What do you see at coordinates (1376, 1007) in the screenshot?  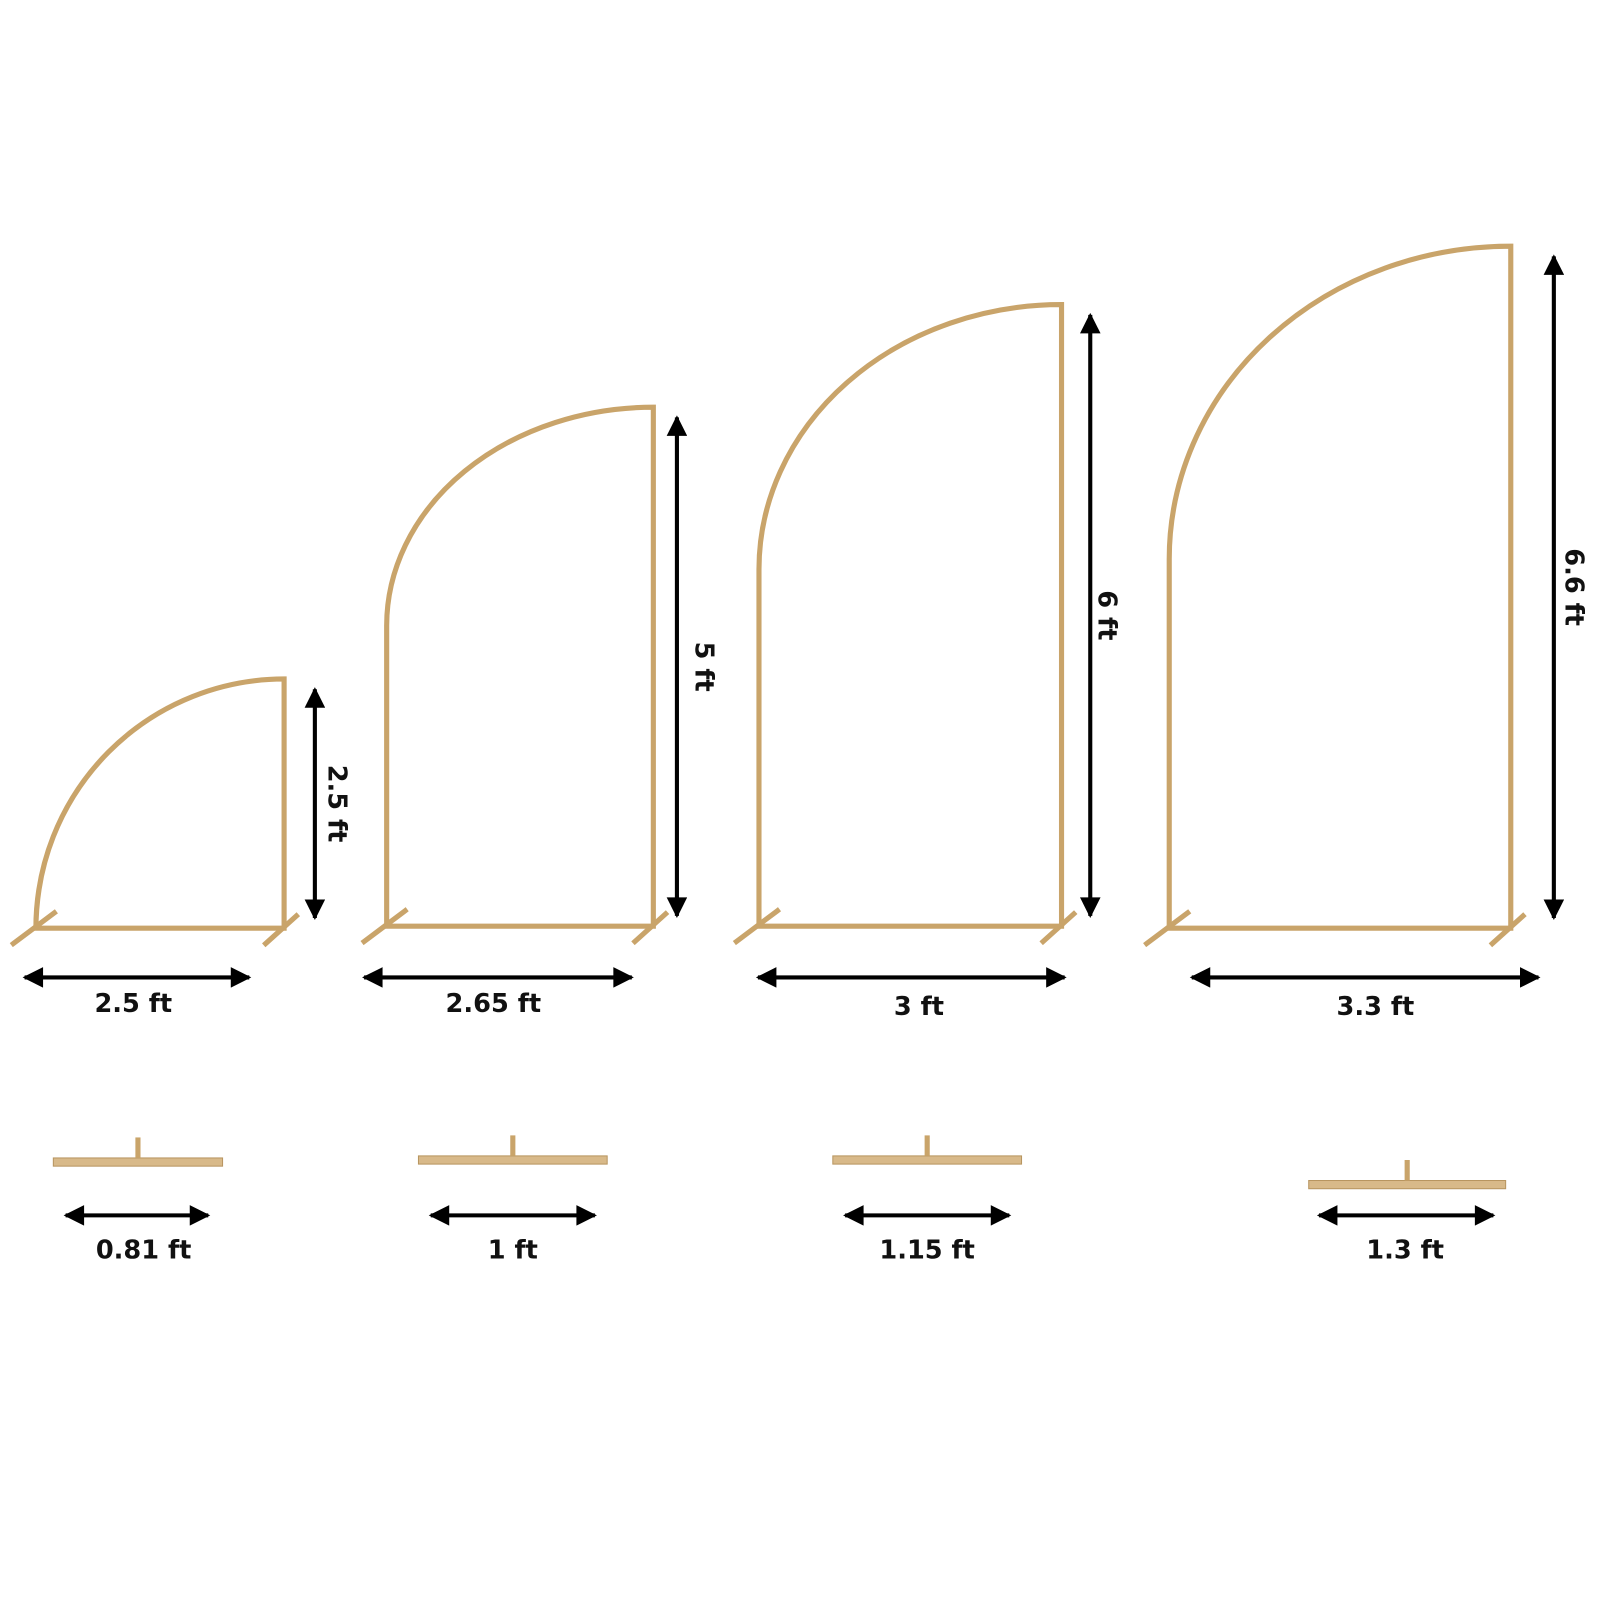 I see `width-label: 3.3 ft` at bounding box center [1376, 1007].